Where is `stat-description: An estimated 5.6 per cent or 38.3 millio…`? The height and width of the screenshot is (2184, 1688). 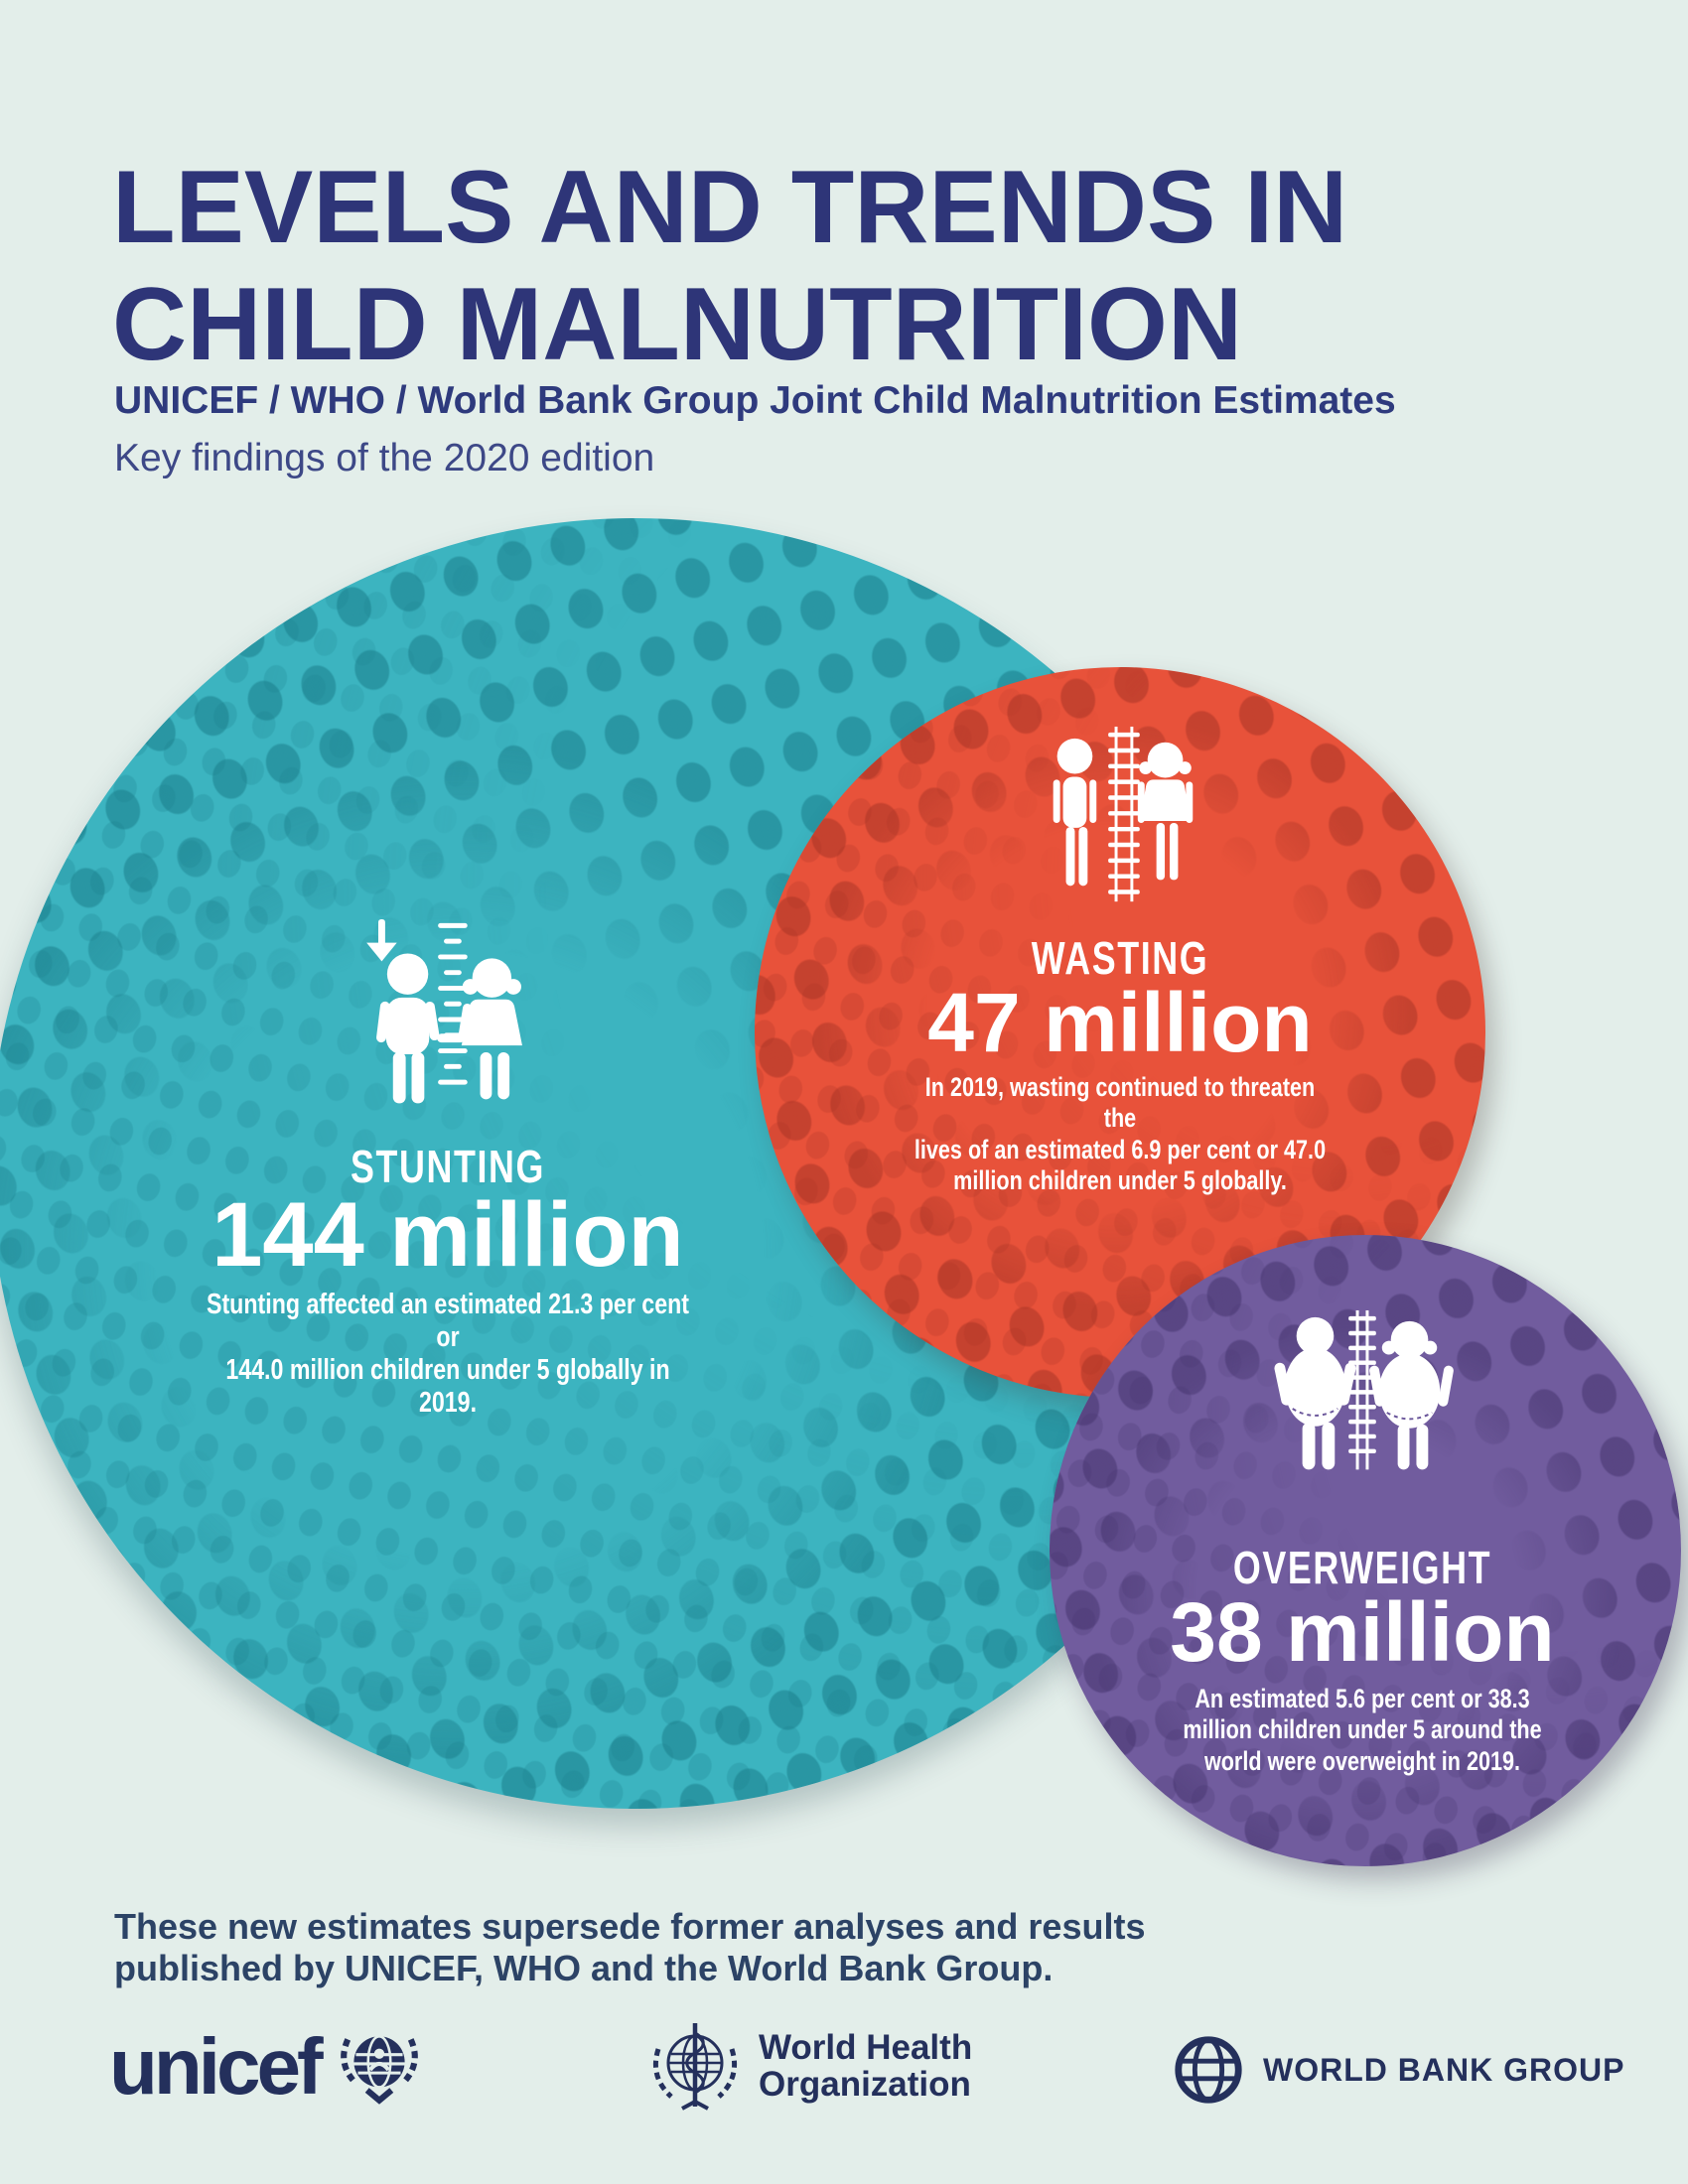 stat-description: An estimated 5.6 per cent or 38.3 millio… is located at coordinates (1362, 1730).